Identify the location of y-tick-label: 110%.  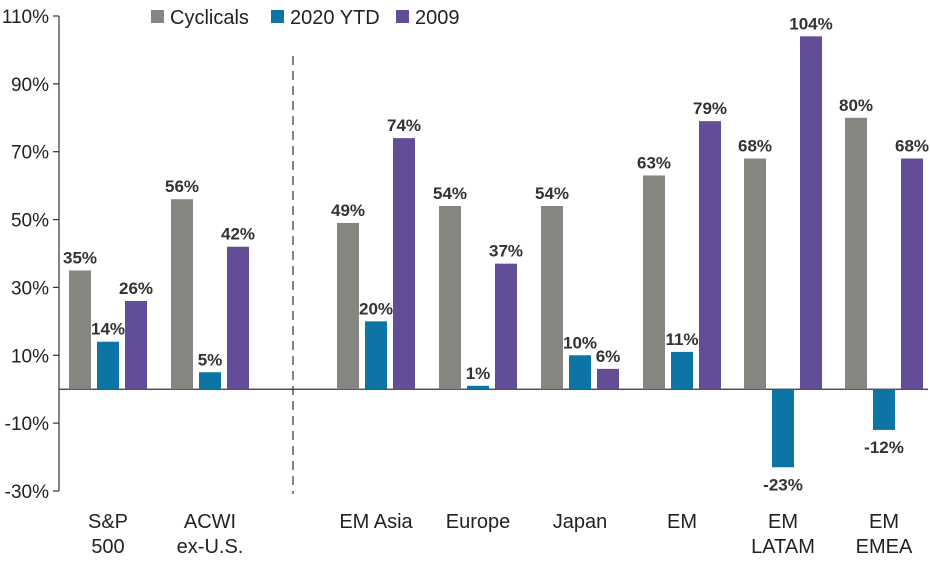
(25, 17).